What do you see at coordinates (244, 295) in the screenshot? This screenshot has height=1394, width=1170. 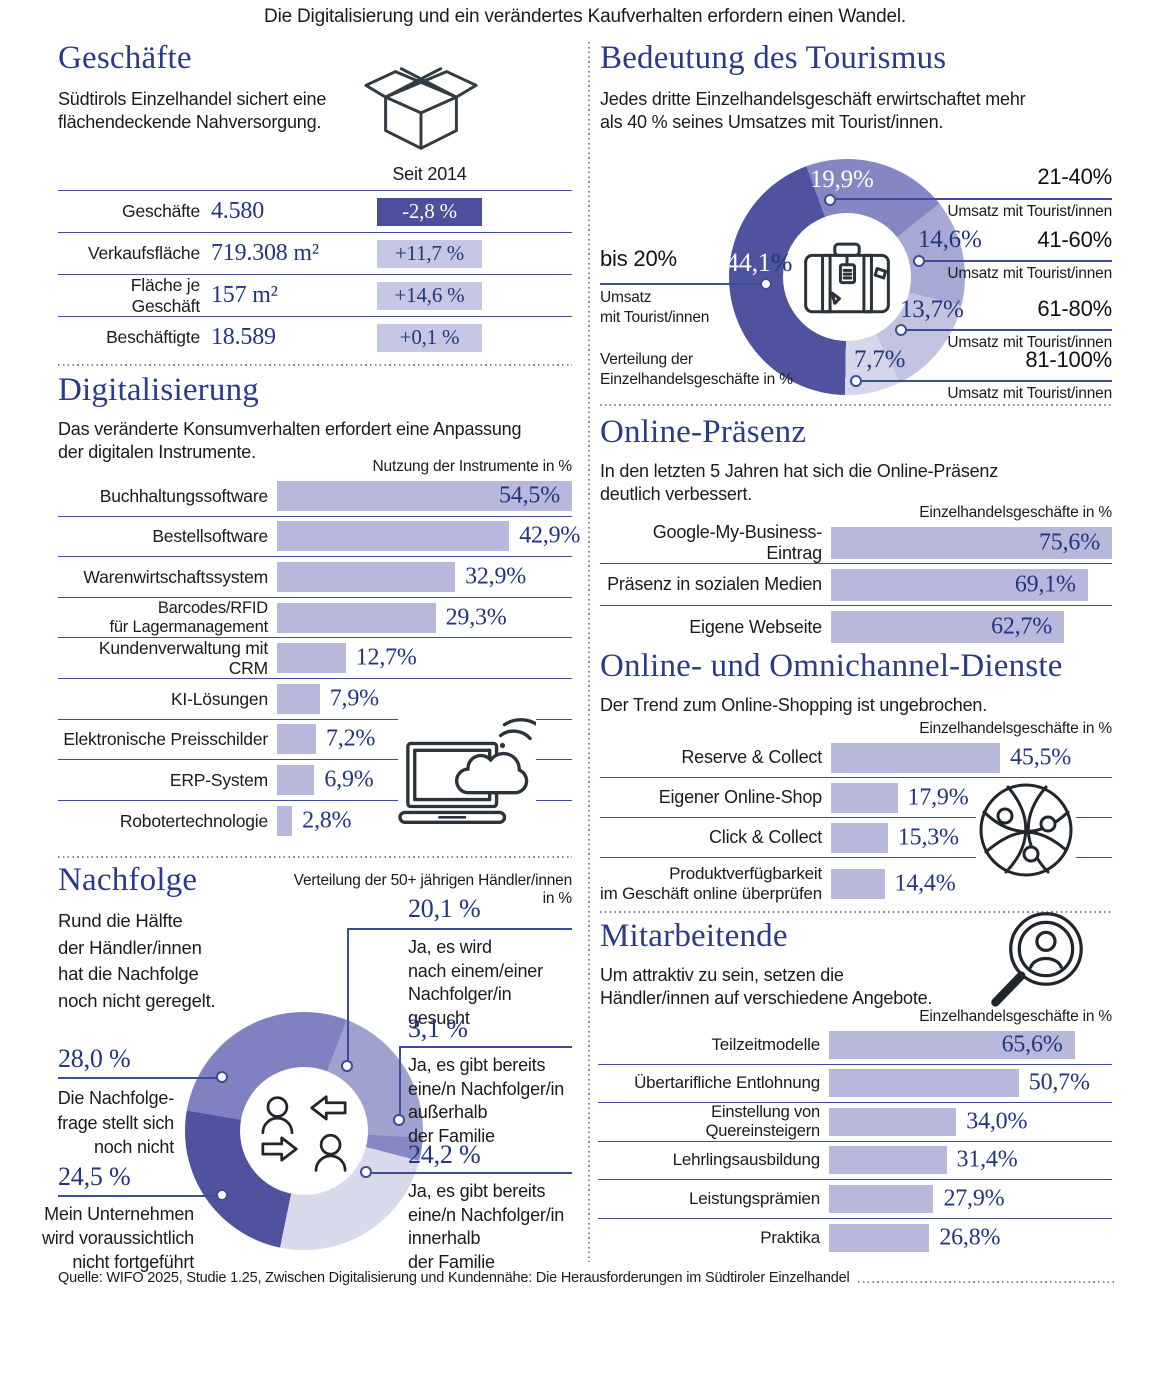 I see `row-value: 157 m²` at bounding box center [244, 295].